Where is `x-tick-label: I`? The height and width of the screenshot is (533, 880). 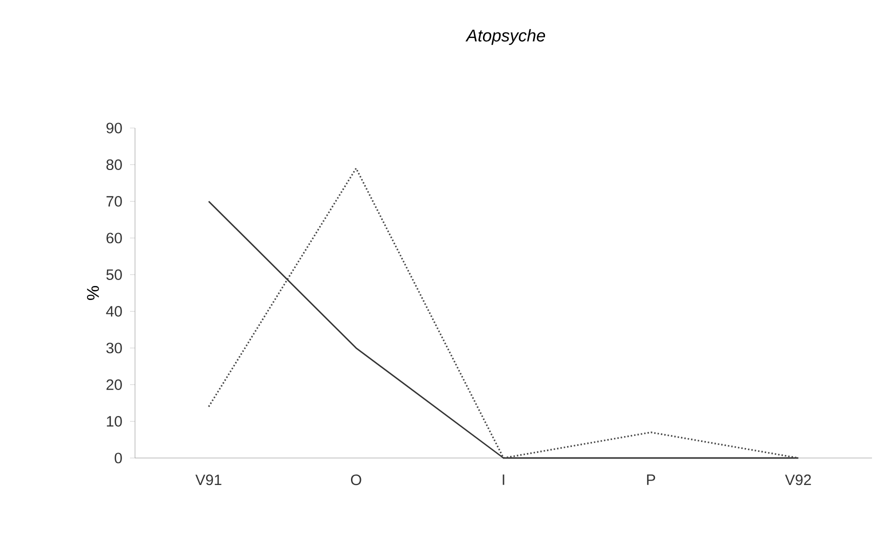
x-tick-label: I is located at coordinates (503, 479).